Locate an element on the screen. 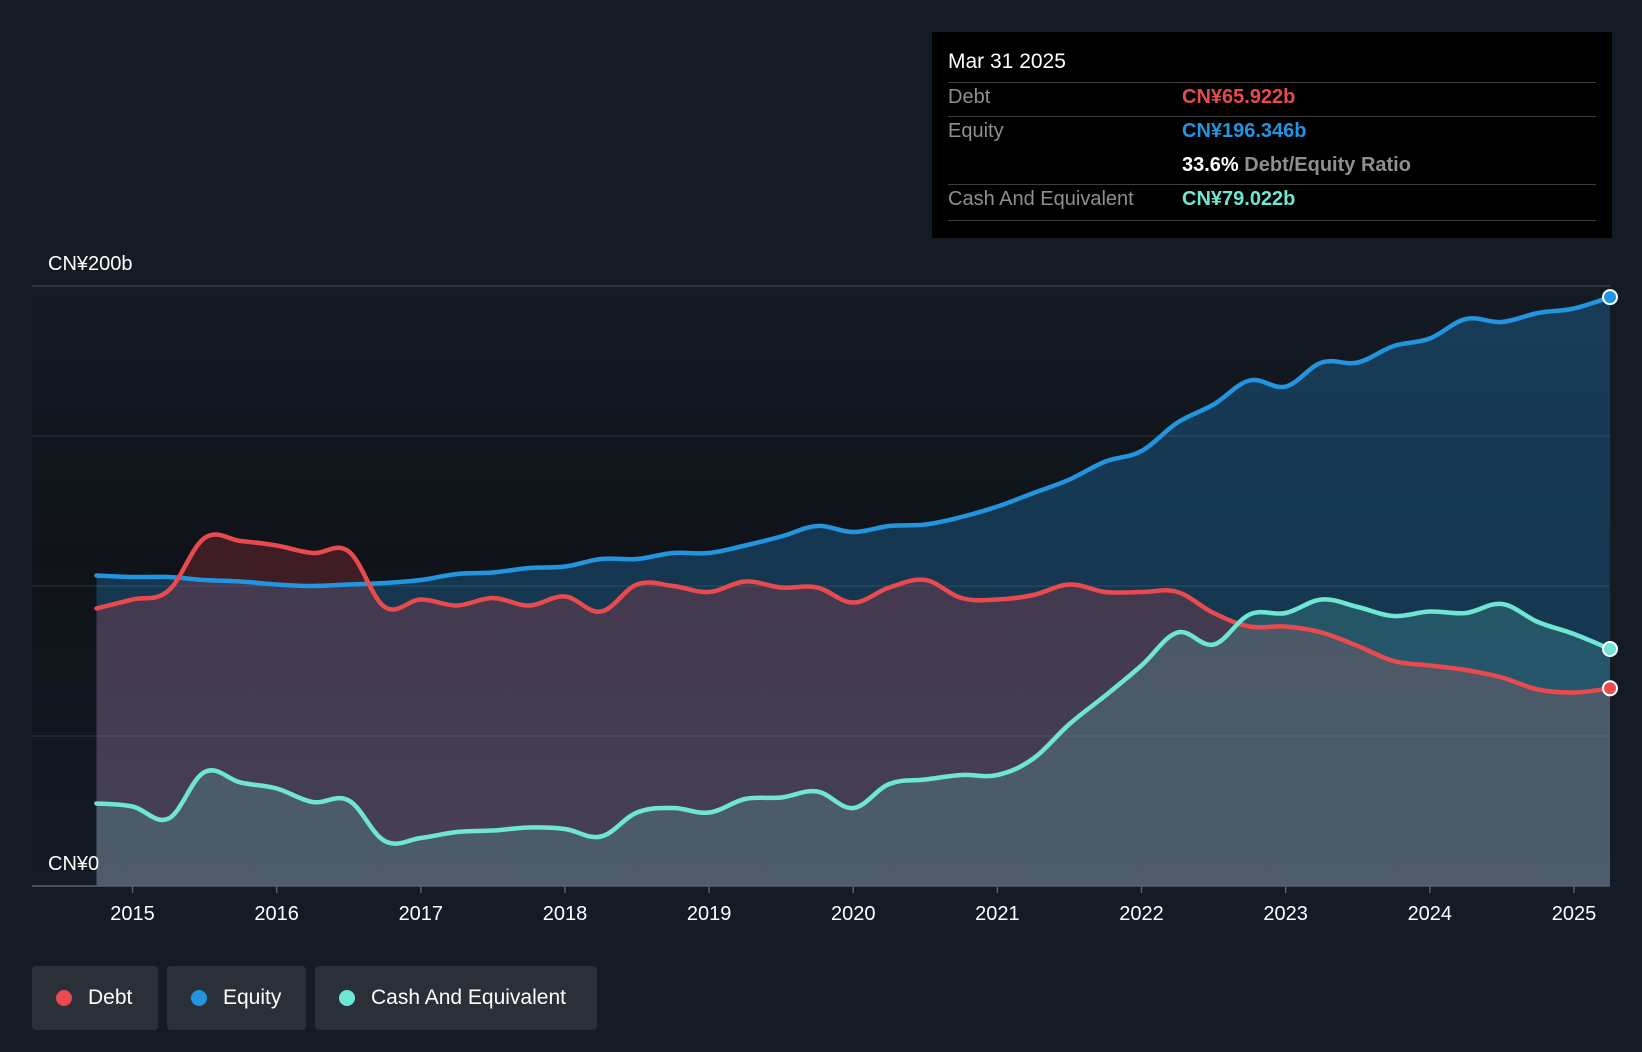 Image resolution: width=1642 pixels, height=1052 pixels. tooltip-ratio-label: Debt/Equity Ratio is located at coordinates (1327, 165).